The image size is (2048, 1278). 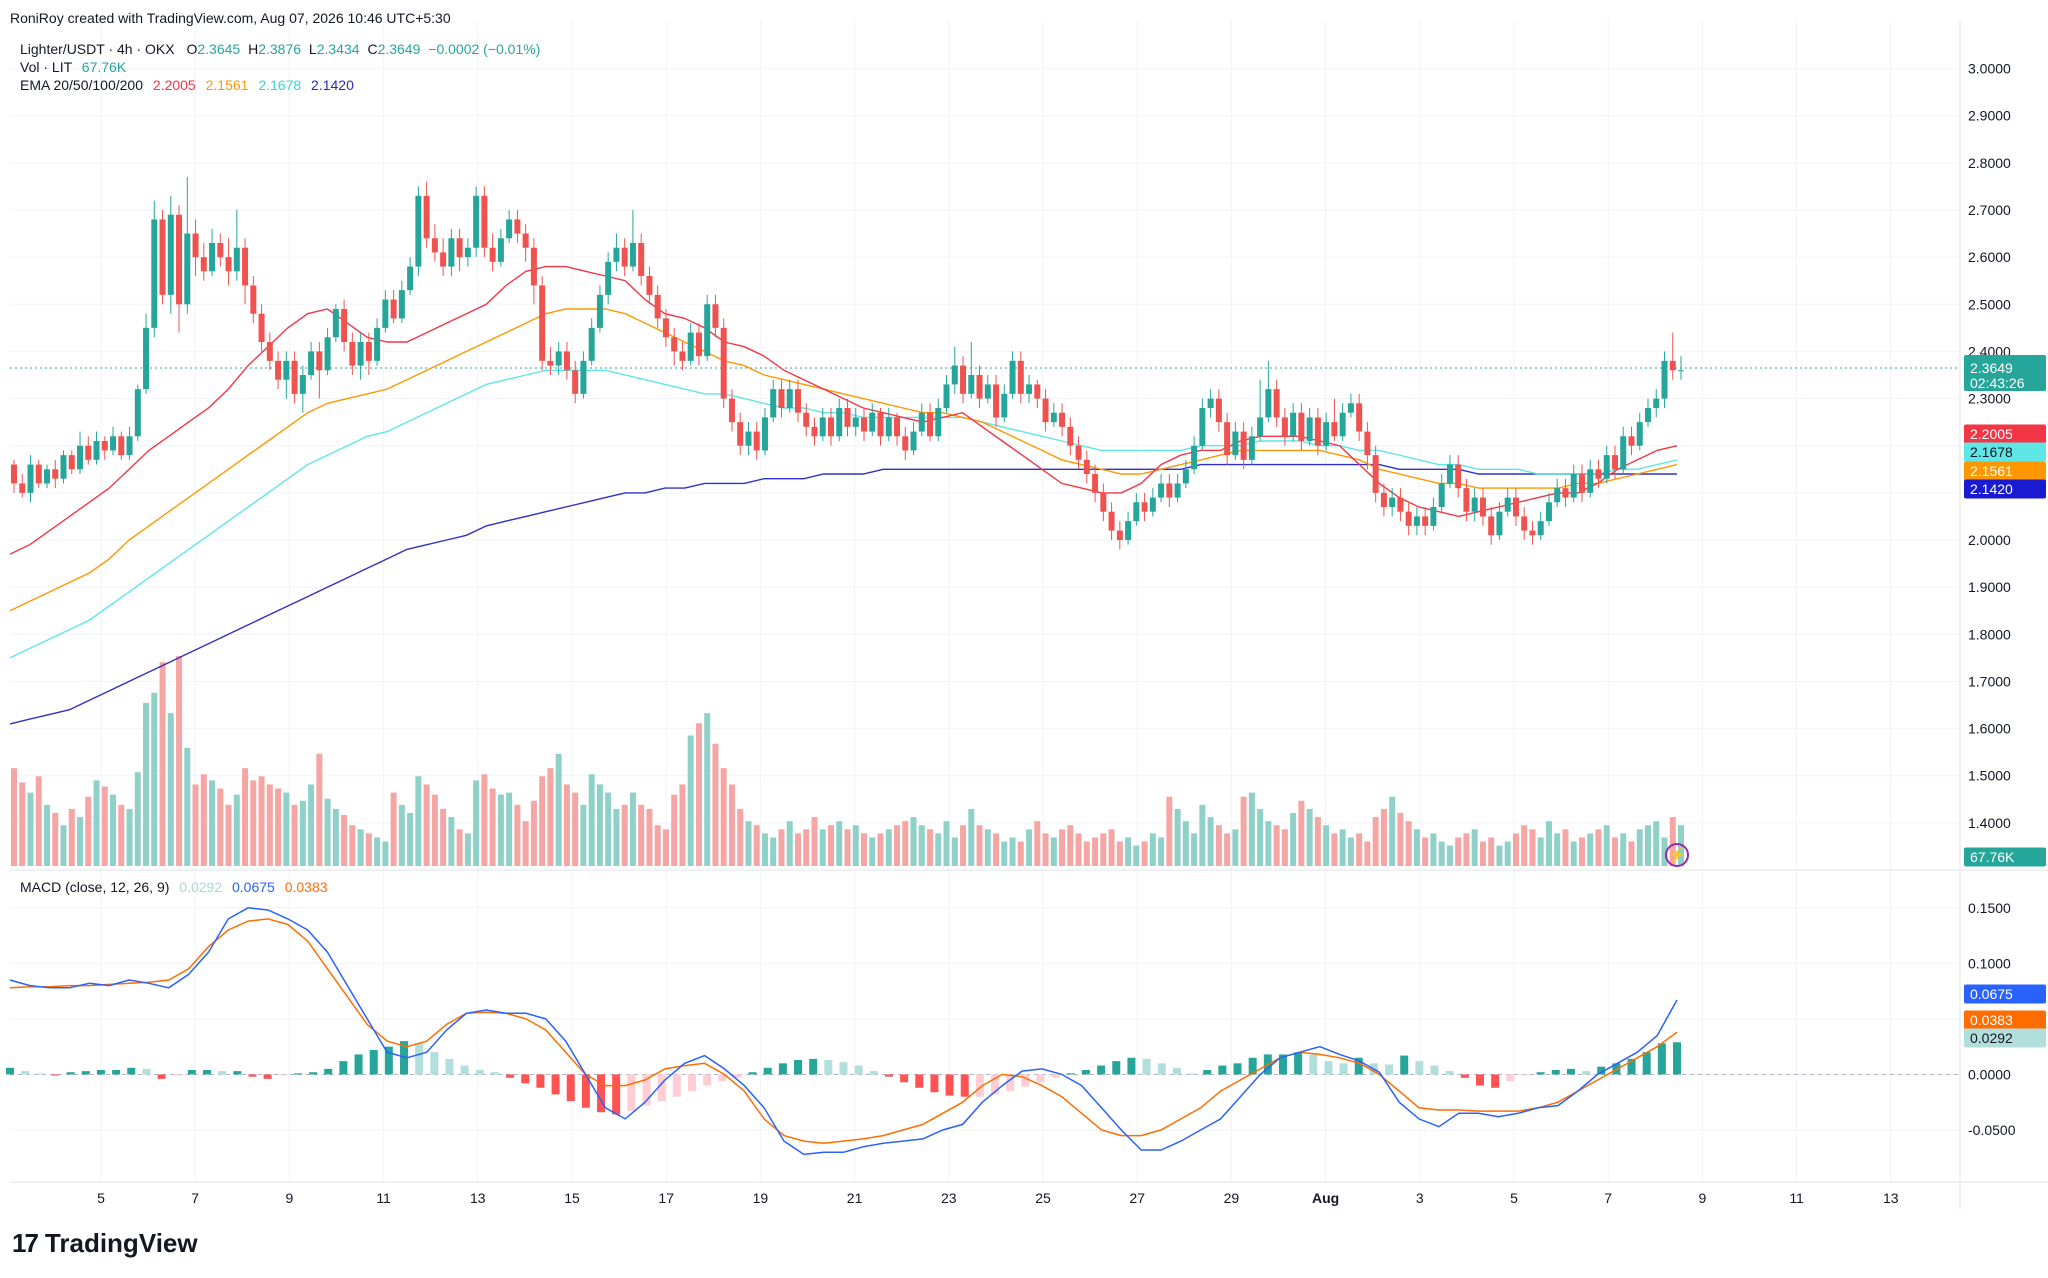 I want to click on brand-name: TradingView, so click(x=121, y=1243).